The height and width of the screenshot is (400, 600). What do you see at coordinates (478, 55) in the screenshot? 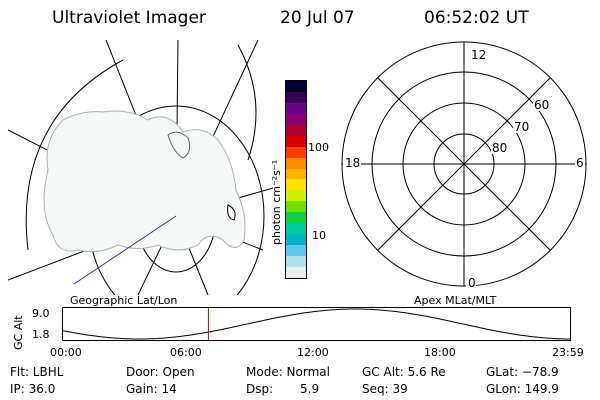
I see `mlt-label-12: 12` at bounding box center [478, 55].